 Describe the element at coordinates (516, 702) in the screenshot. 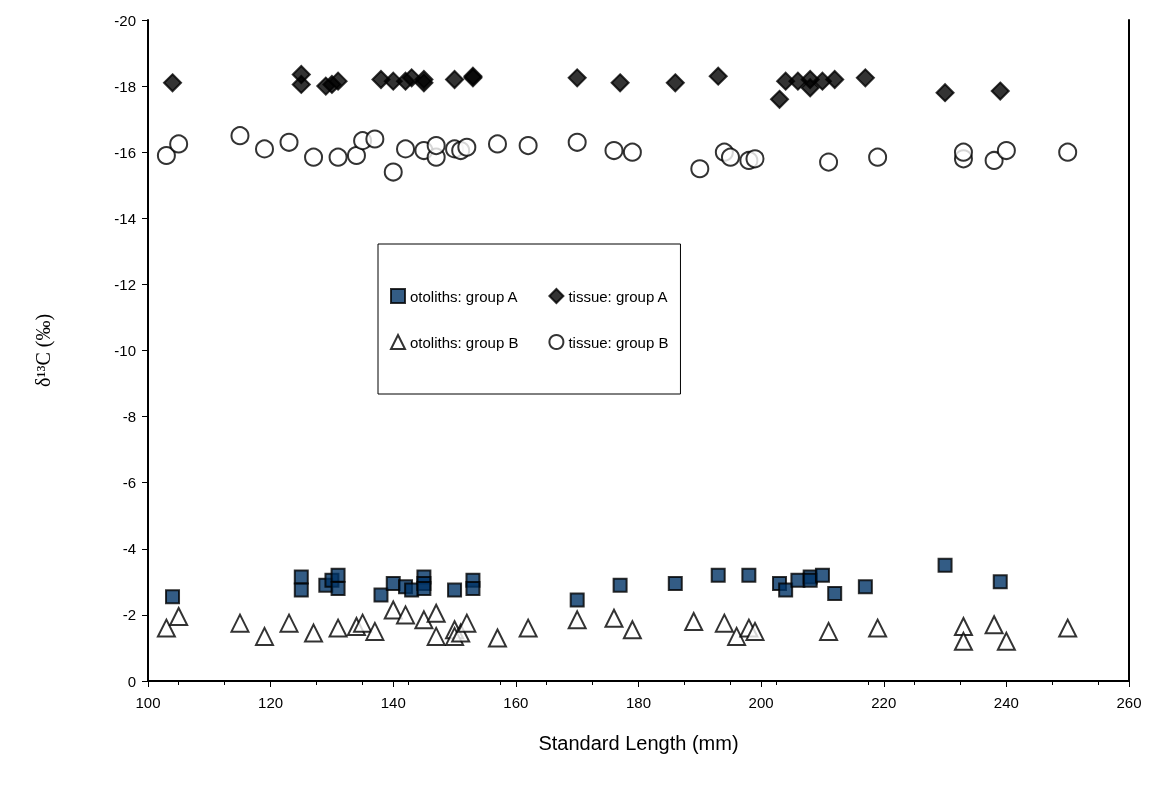

I see `x-tick-label: 160` at that location.